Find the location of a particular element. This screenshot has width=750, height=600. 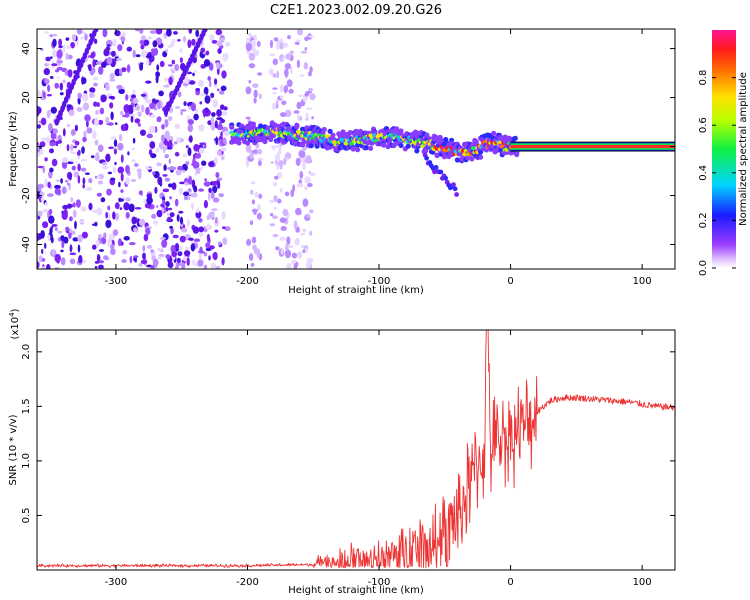

snr-scale-label: (x104) is located at coordinates (14, 323).